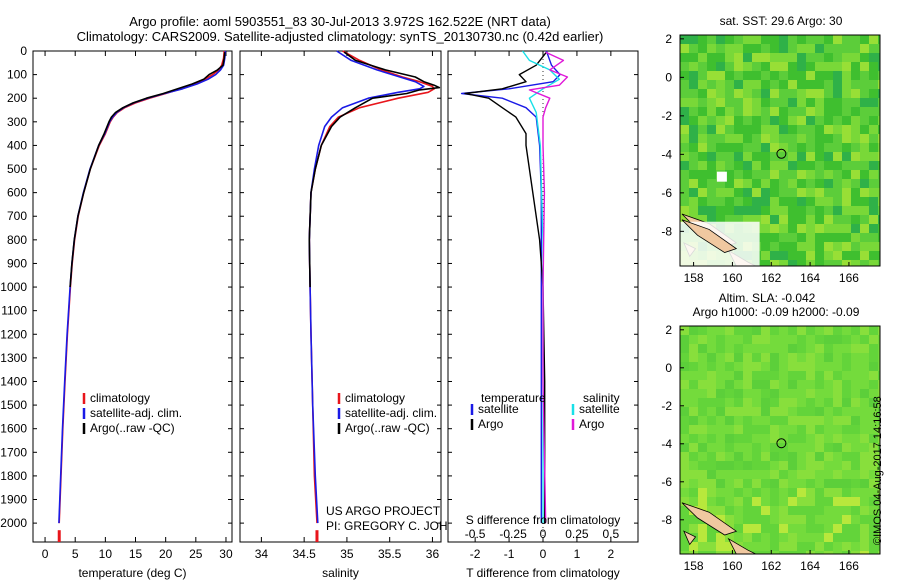 The image size is (900, 580). What do you see at coordinates (387, 428) in the screenshot?
I see `salinity-legend-label: Argo(..raw -QC)` at bounding box center [387, 428].